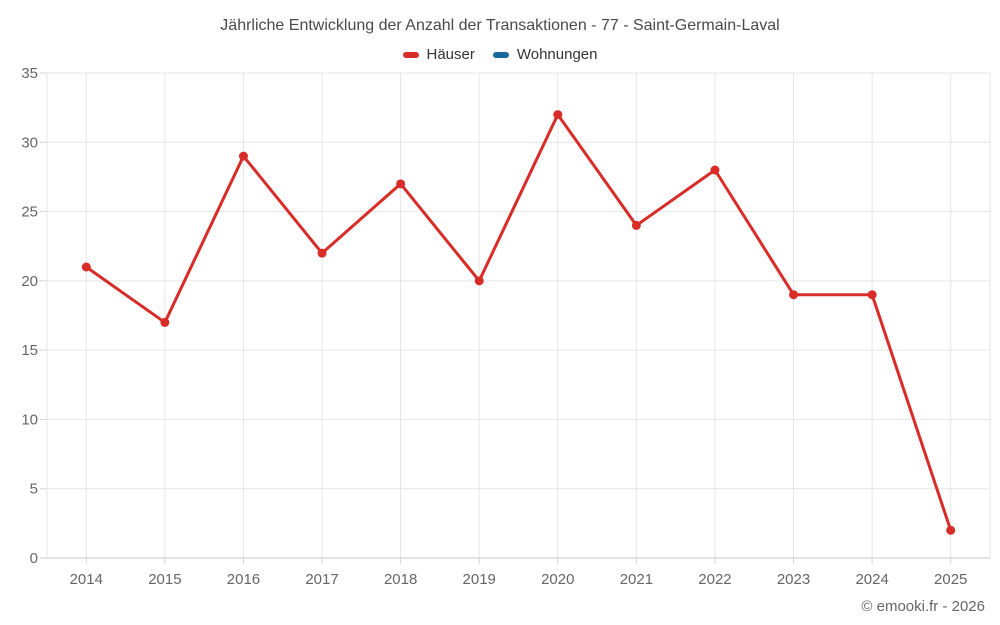  Describe the element at coordinates (34, 489) in the screenshot. I see `y-axis-label: 5` at that location.